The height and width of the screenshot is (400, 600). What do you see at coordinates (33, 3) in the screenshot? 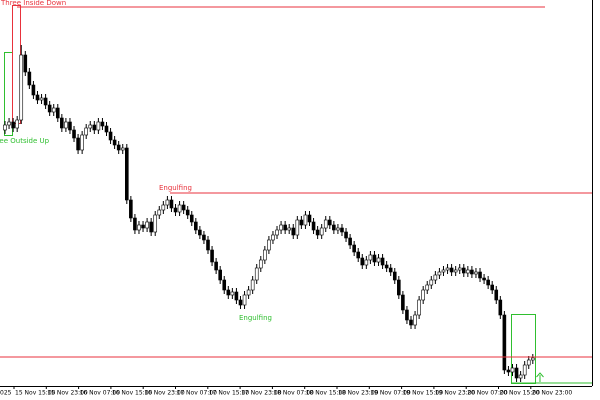
I see `pattern-label: Three Inside Down` at bounding box center [33, 3].